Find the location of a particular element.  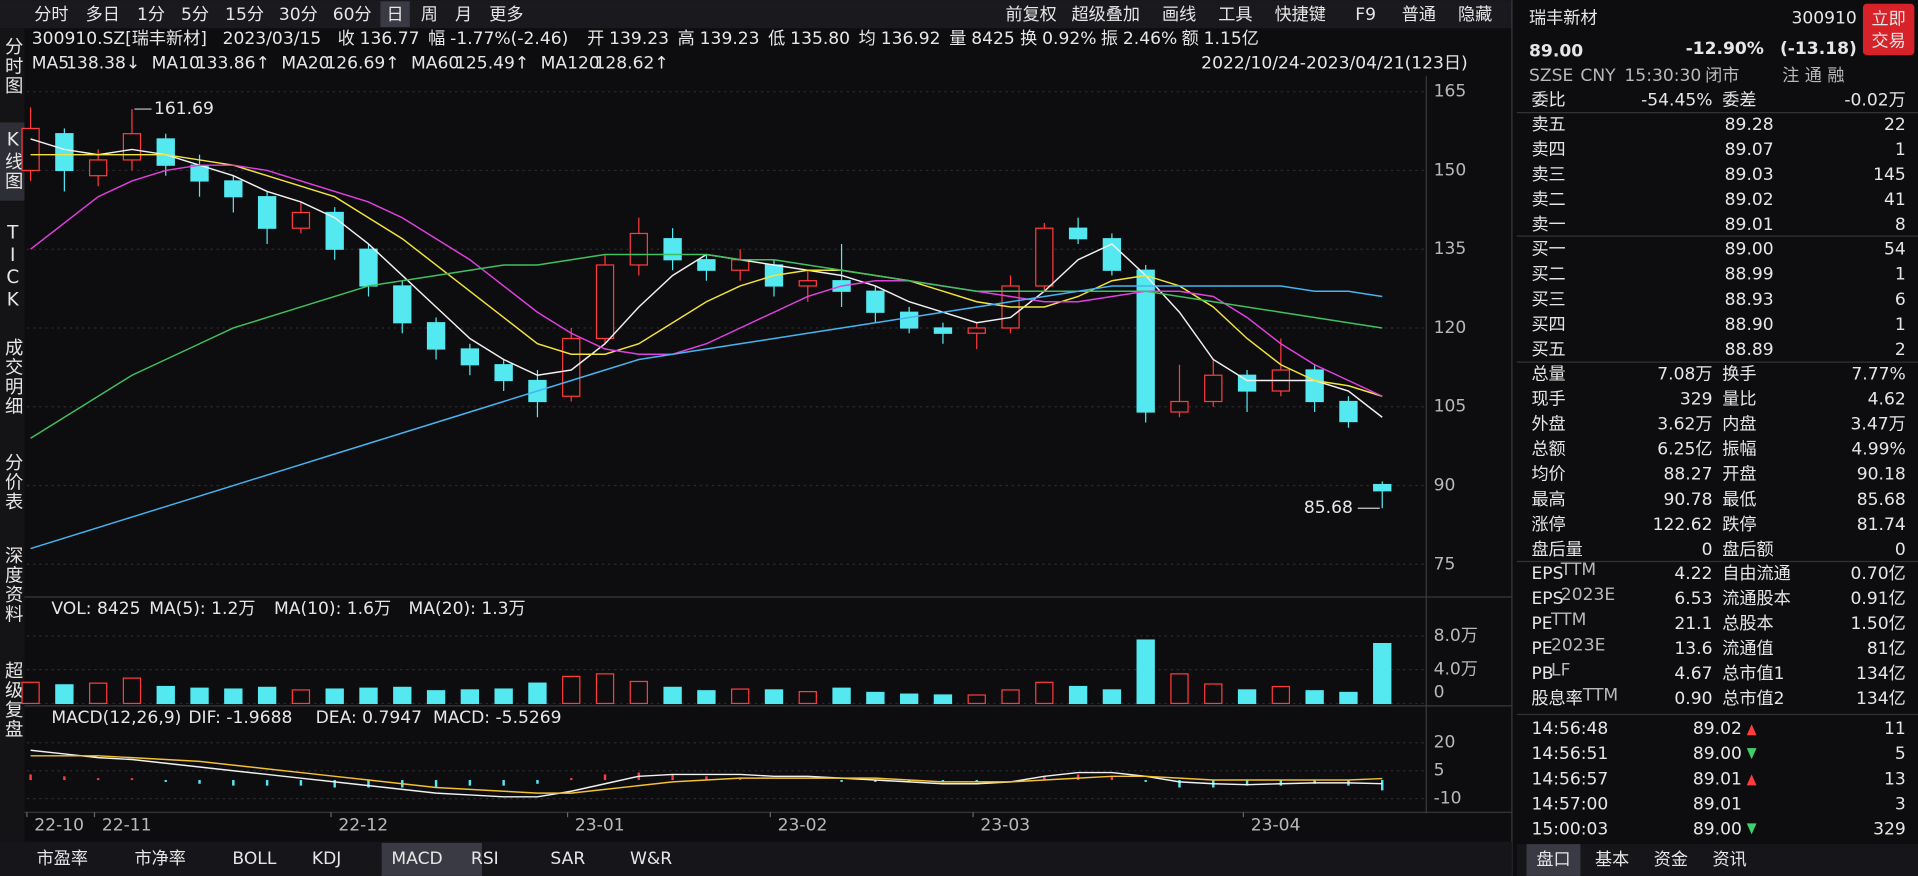

toolbar-button: 1分 is located at coordinates (151, 15).